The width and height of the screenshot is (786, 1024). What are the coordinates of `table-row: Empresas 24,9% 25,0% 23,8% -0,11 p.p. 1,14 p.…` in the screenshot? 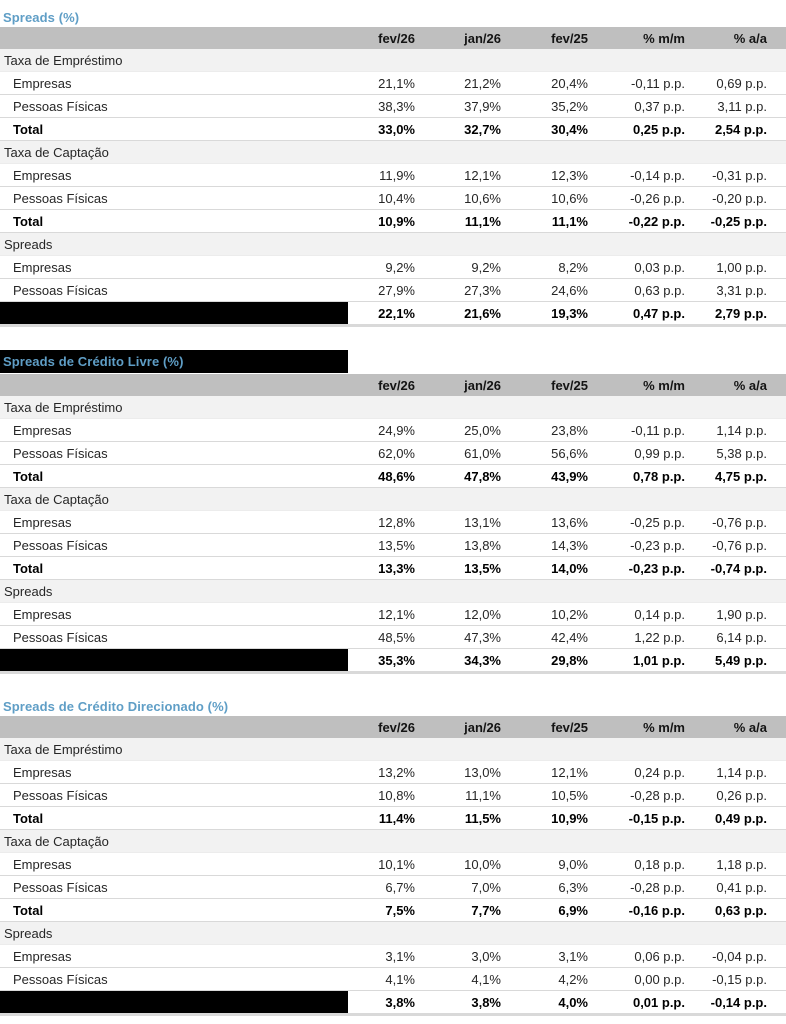 It's located at (393, 430).